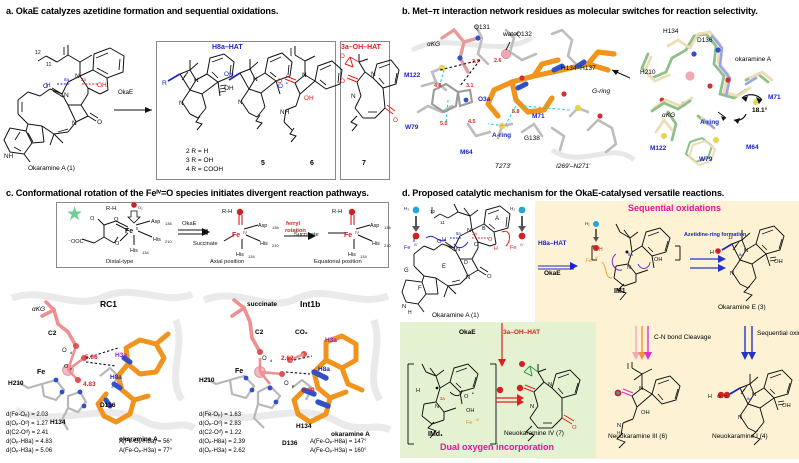 This screenshot has width=799, height=463. I want to click on compound-6-structure: O N NH OH, so click(310, 94).